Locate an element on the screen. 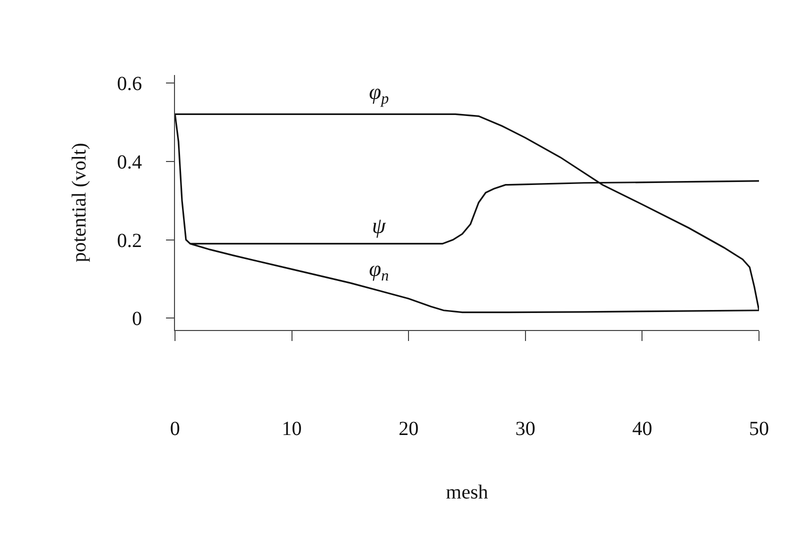  x-tick-label: 50 is located at coordinates (759, 429).